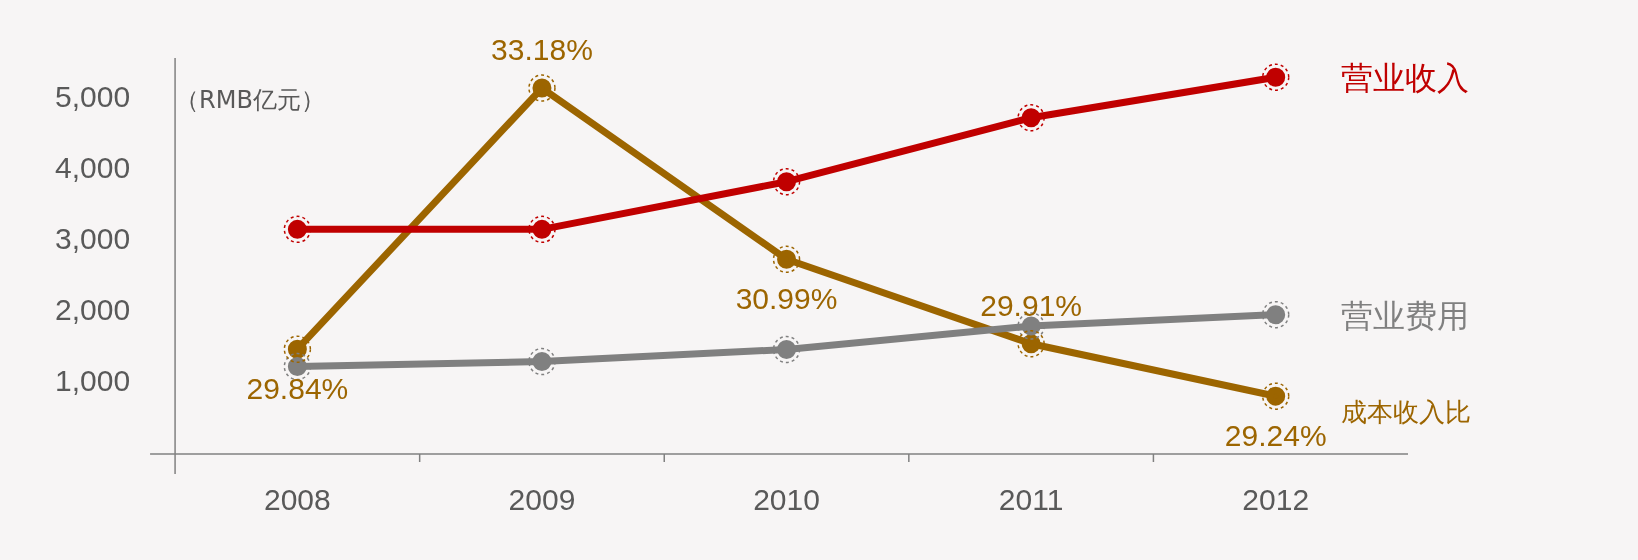 Image resolution: width=1638 pixels, height=560 pixels. Describe the element at coordinates (93, 96) in the screenshot. I see `y-tick-label: 5,000` at that location.